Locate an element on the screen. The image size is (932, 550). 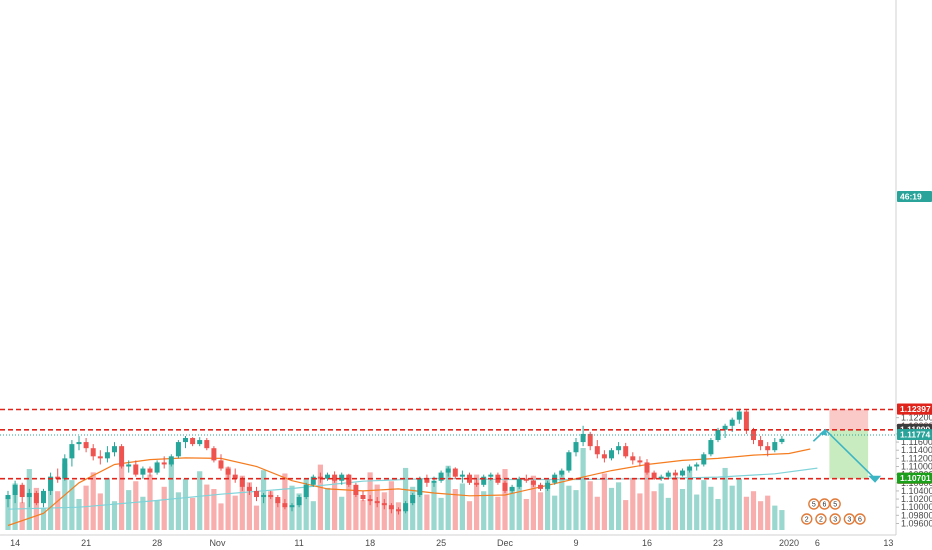
time-tick-label: 2020 is located at coordinates (789, 543).